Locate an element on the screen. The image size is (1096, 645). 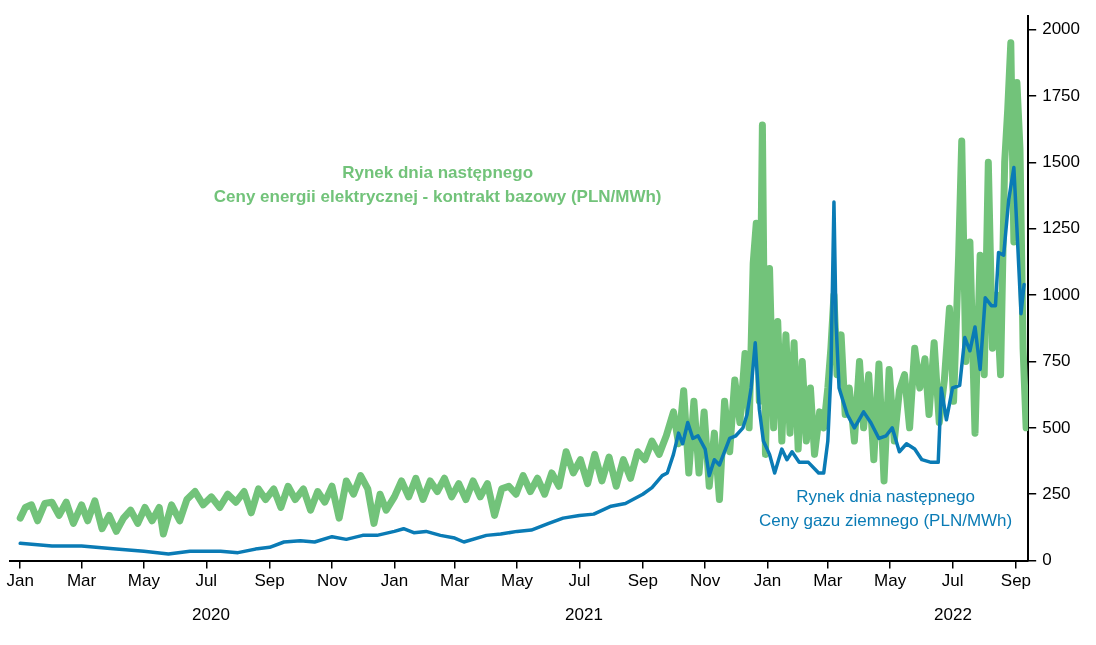
text: 2021 is located at coordinates (584, 614).